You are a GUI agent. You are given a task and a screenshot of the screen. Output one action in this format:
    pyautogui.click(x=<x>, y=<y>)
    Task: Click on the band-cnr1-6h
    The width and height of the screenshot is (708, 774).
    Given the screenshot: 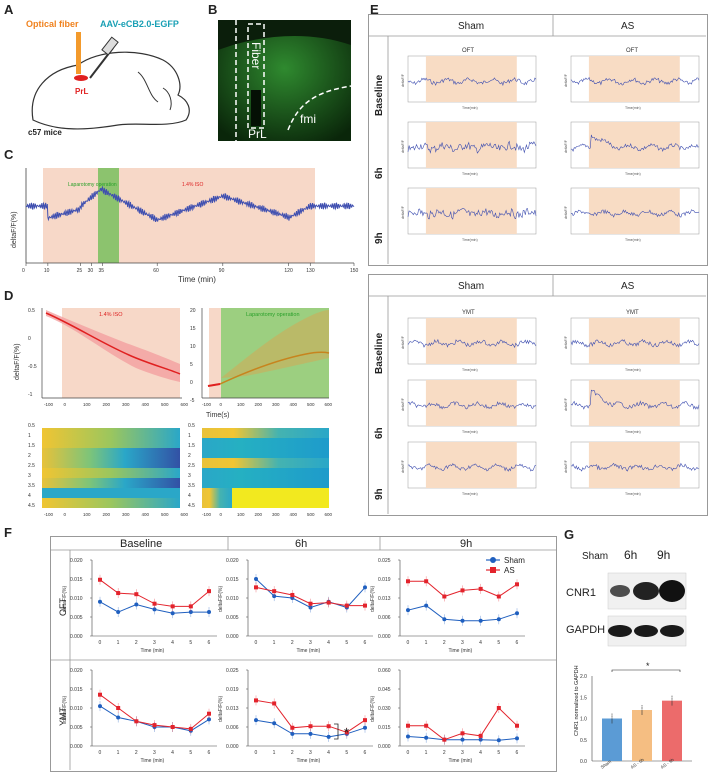 What is the action you would take?
    pyautogui.click(x=646, y=591)
    